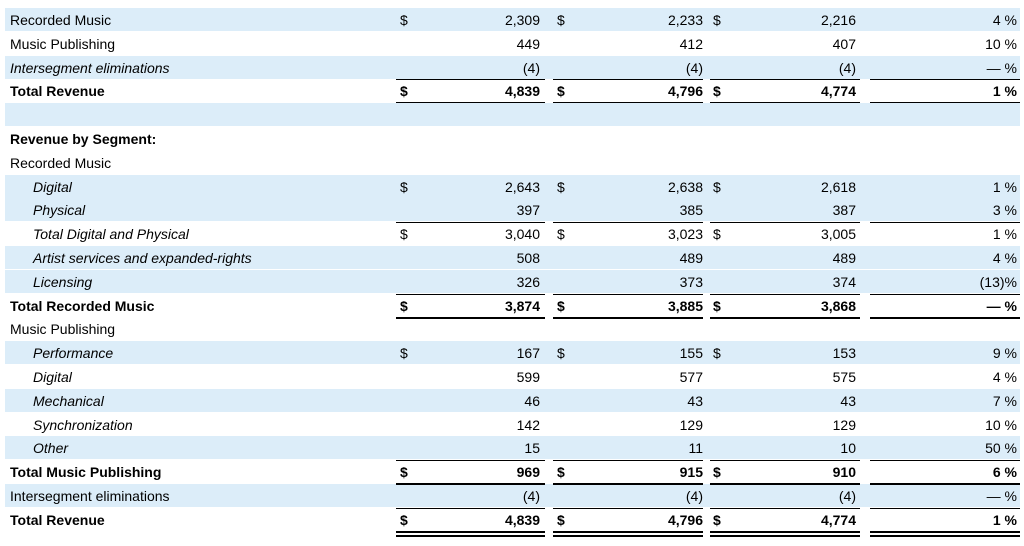 The width and height of the screenshot is (1024, 546). I want to click on row-label: Artist services and expanded-rights, so click(142, 258).